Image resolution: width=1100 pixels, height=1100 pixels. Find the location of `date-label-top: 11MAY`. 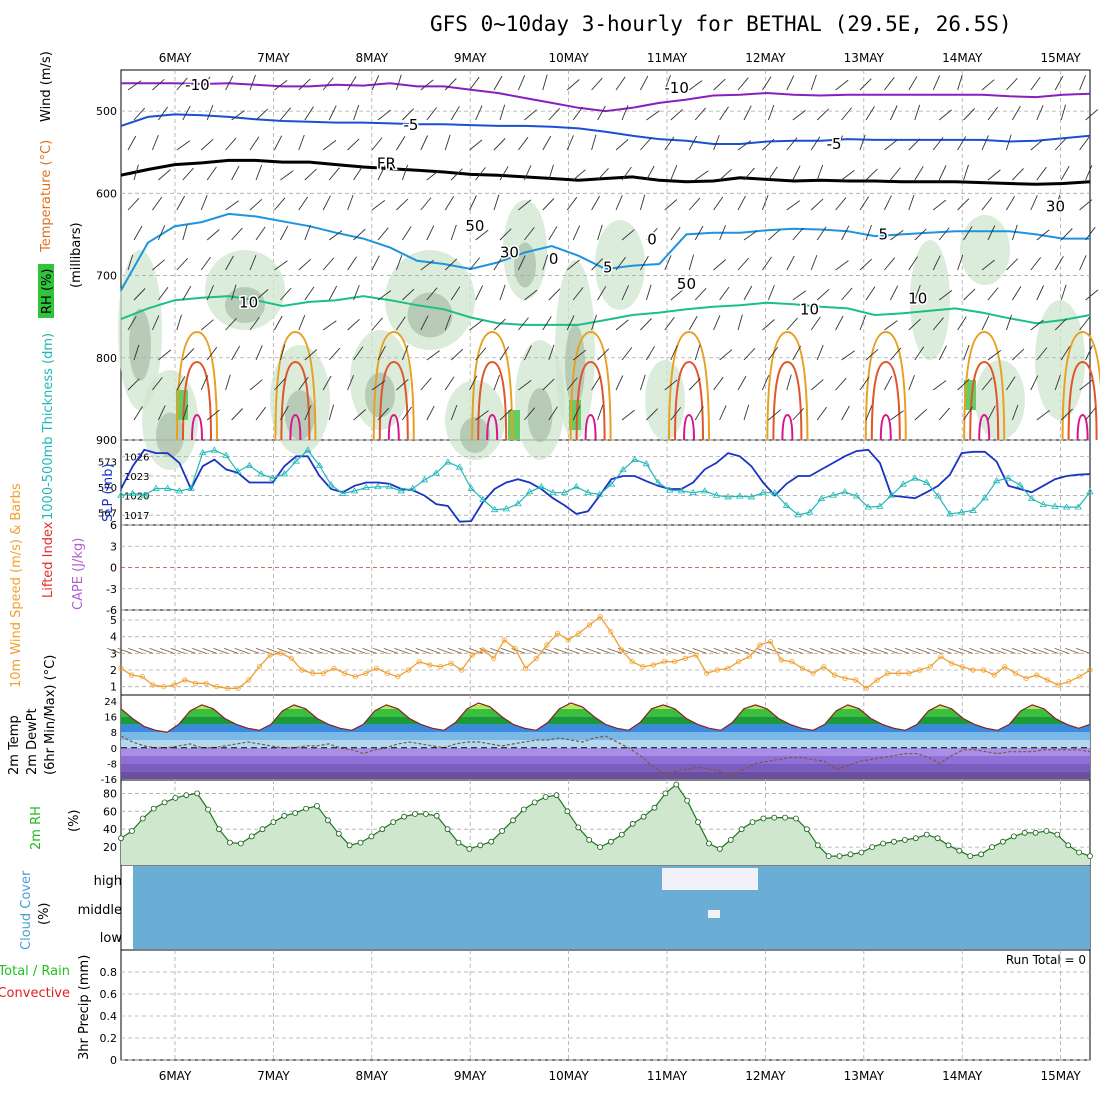

date-label-top: 11MAY is located at coordinates (667, 58).